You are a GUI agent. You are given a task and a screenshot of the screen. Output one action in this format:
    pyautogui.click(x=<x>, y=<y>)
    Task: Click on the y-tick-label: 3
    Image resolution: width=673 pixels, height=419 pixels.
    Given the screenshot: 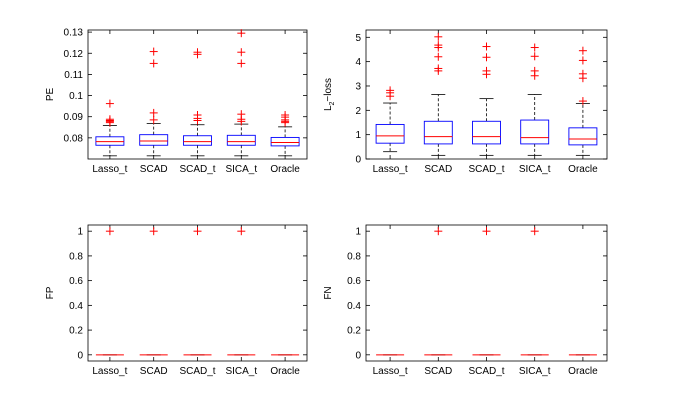 What is the action you would take?
    pyautogui.click(x=358, y=86)
    